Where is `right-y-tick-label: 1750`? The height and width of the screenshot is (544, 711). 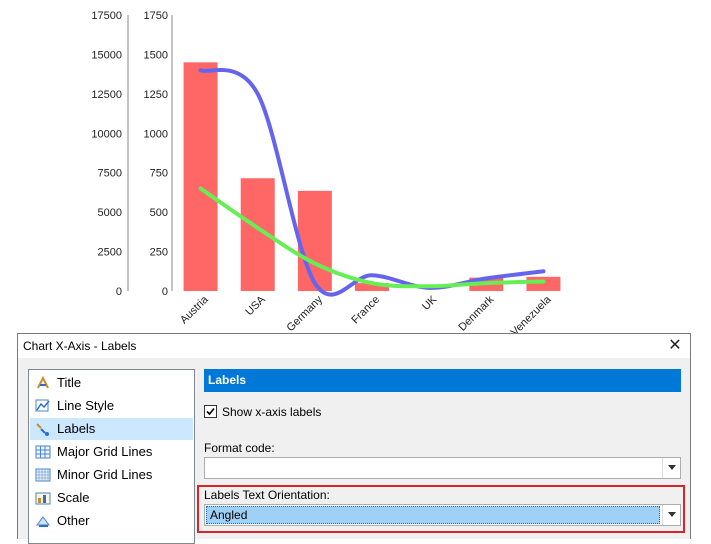
right-y-tick-label: 1750 is located at coordinates (156, 16).